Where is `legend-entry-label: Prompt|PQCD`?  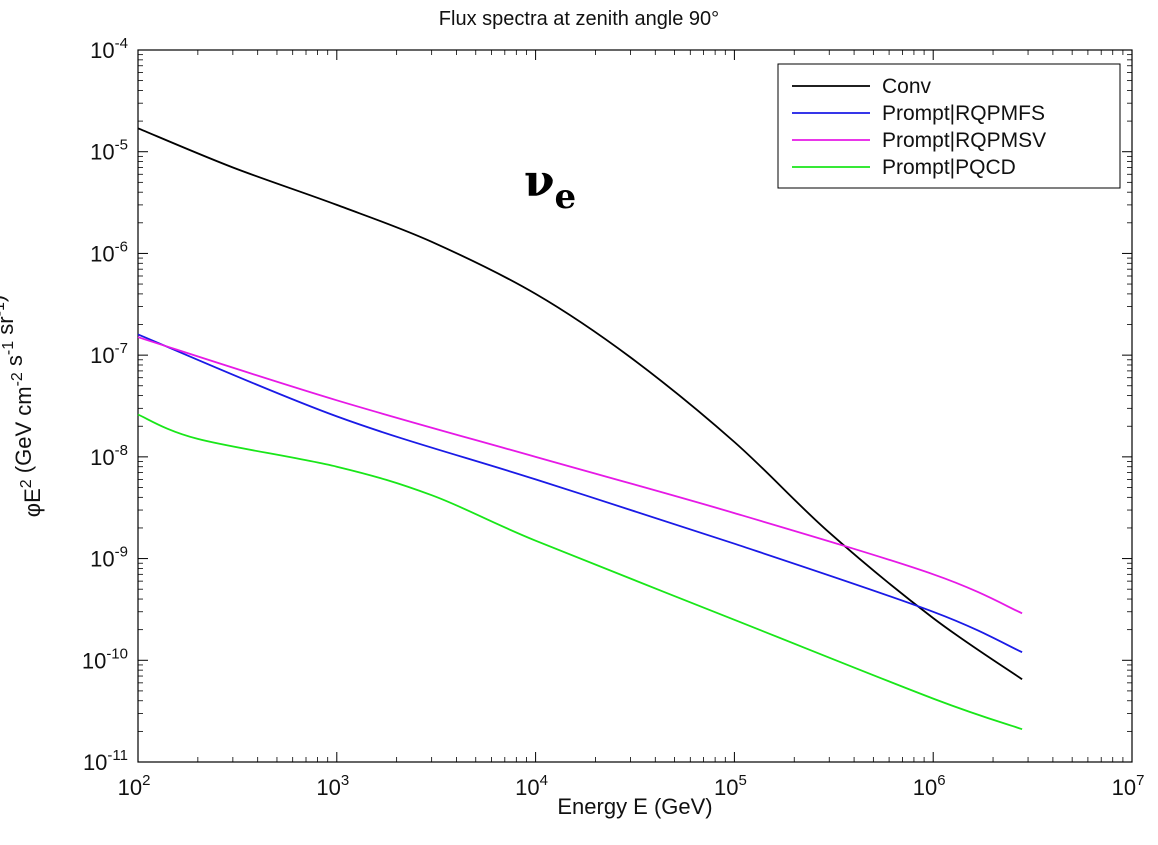 legend-entry-label: Prompt|PQCD is located at coordinates (949, 167).